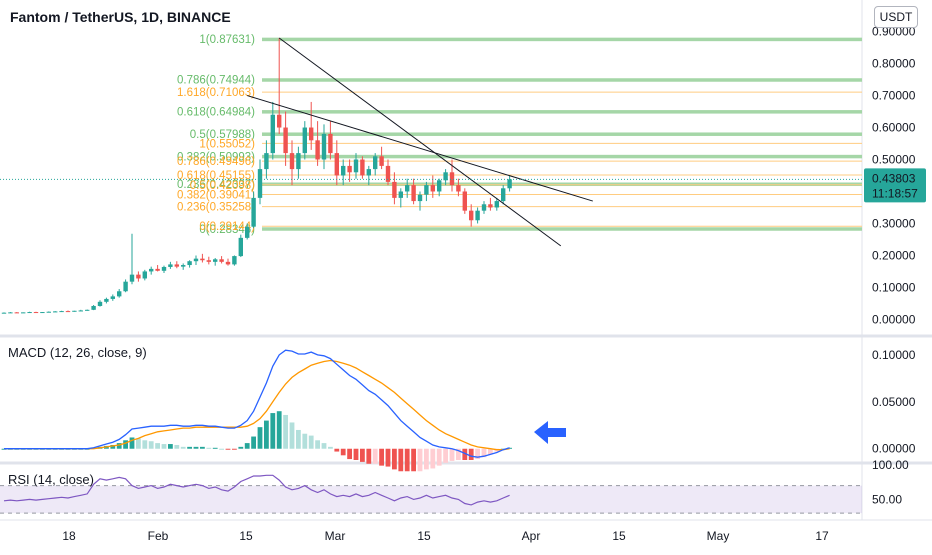  Describe the element at coordinates (216, 157) in the screenshot. I see `fib-level-label: 0.382(0.50993)` at that location.